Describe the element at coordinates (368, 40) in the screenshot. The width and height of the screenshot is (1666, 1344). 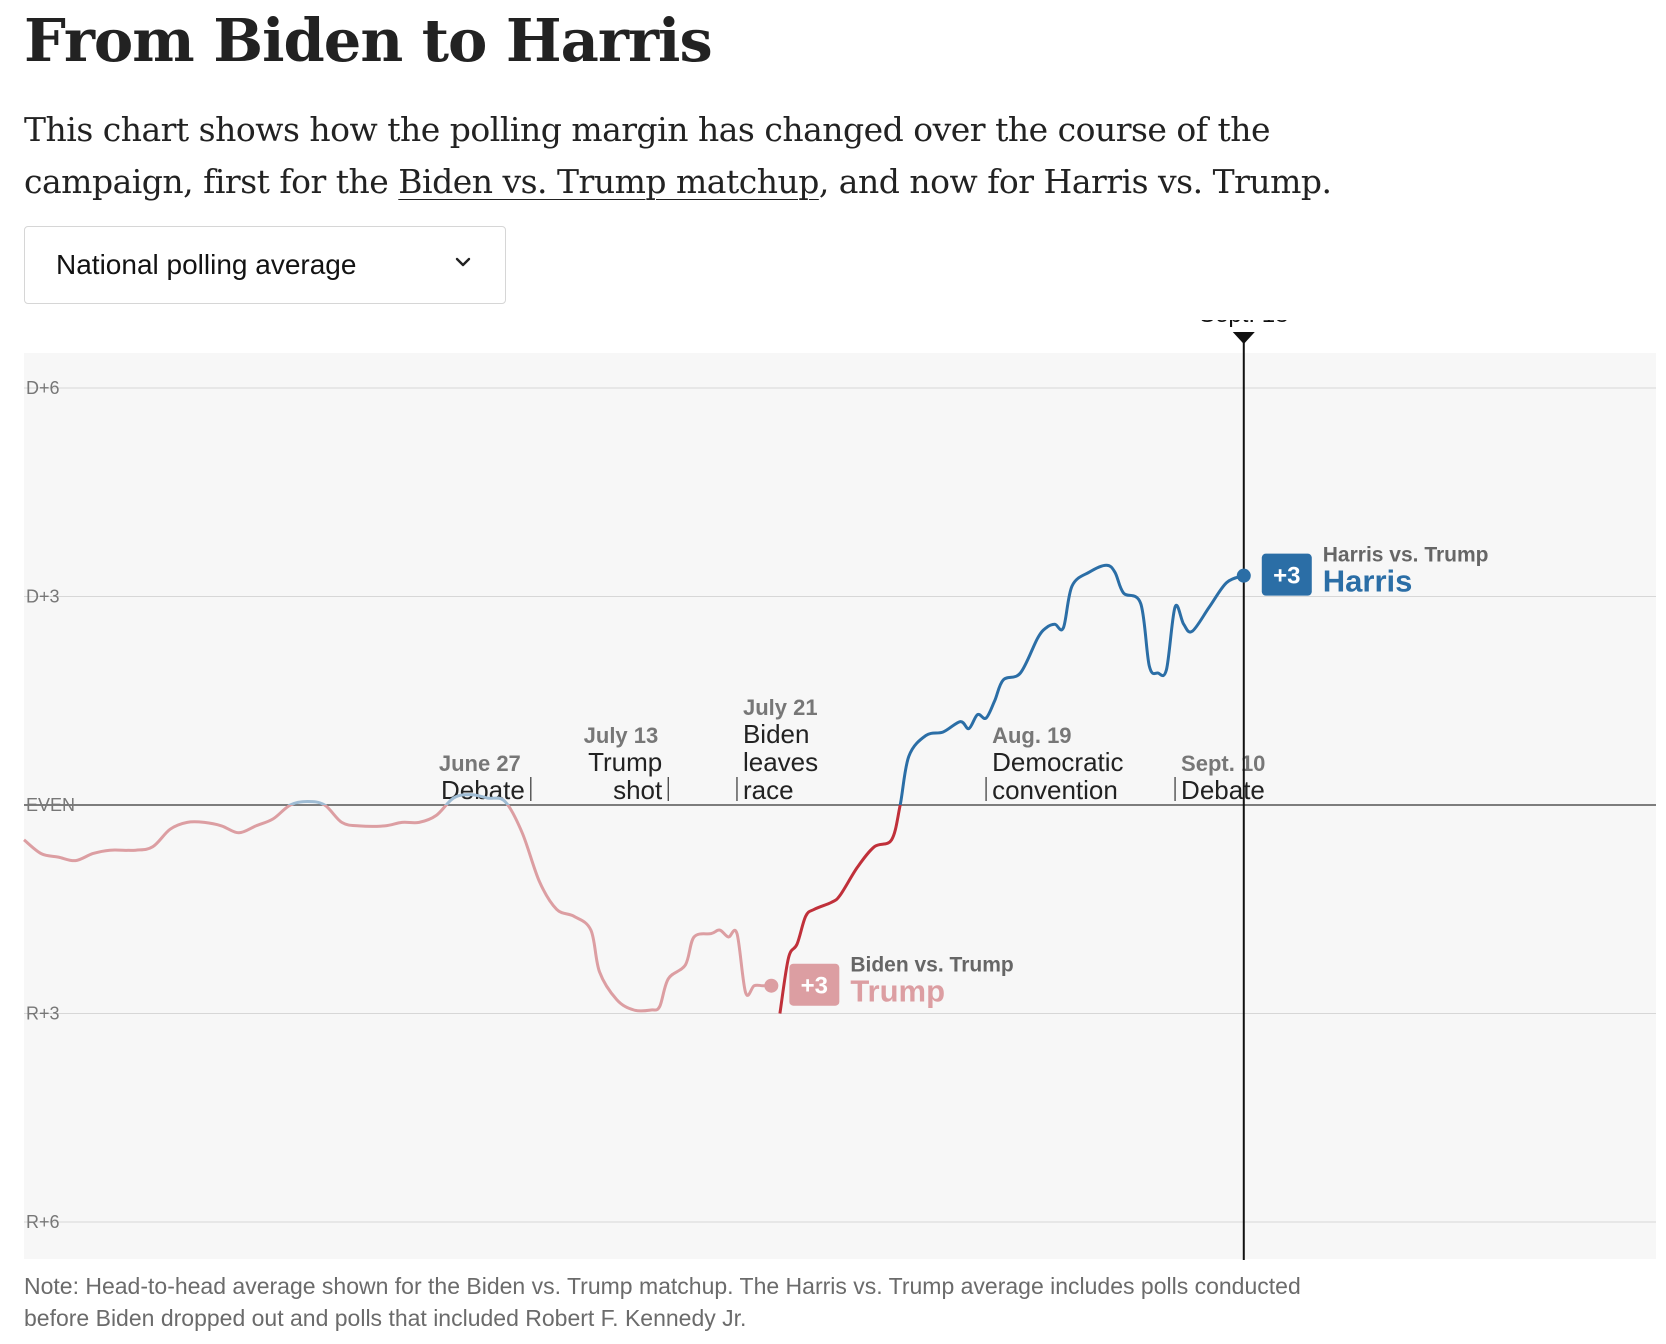
I see `page-title: From Biden to Harris` at that location.